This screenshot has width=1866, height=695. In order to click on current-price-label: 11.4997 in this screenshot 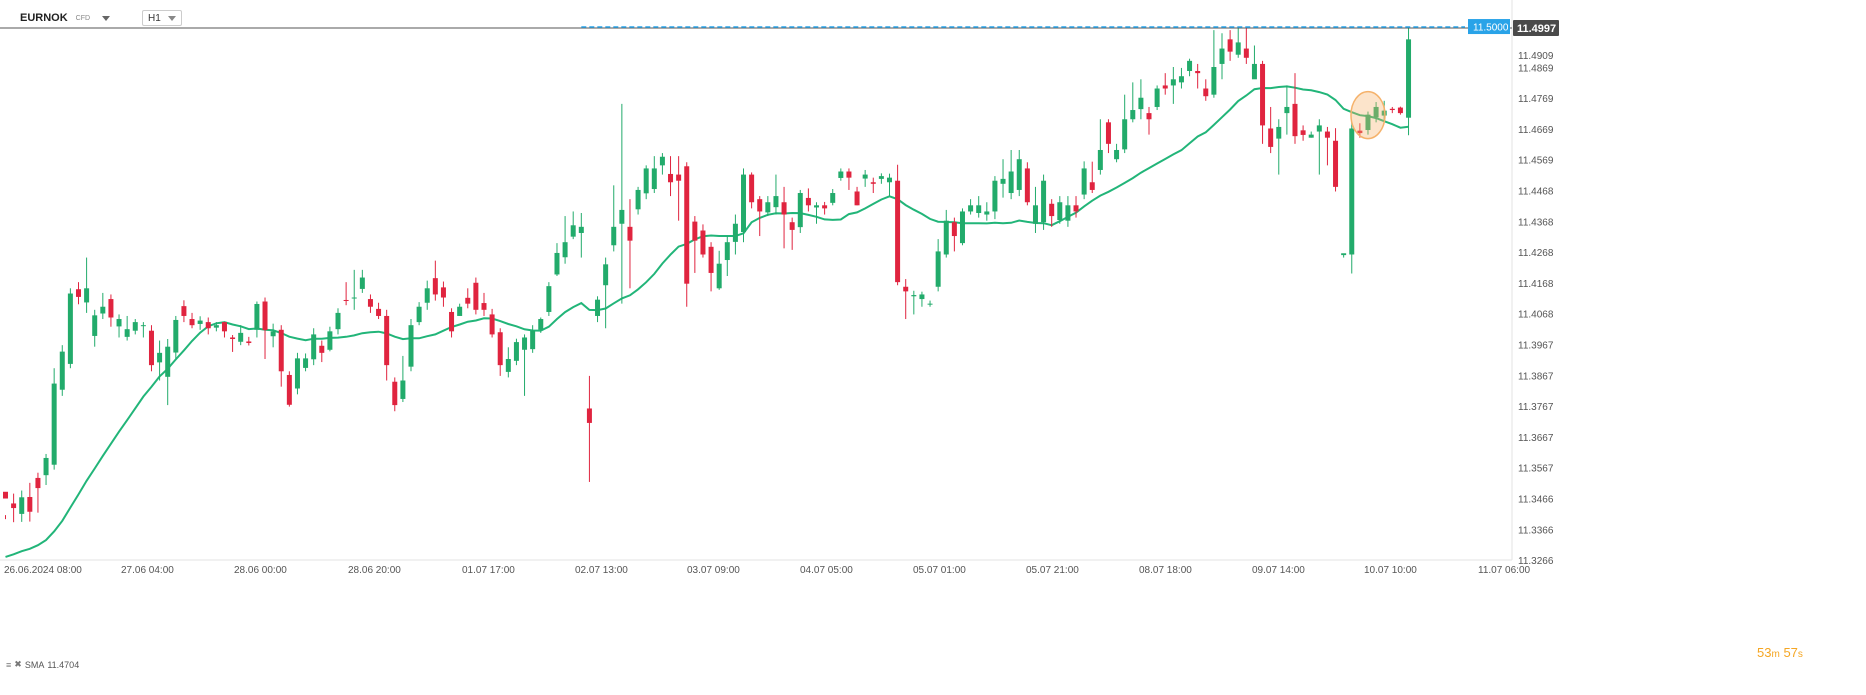, I will do `click(1536, 29)`.